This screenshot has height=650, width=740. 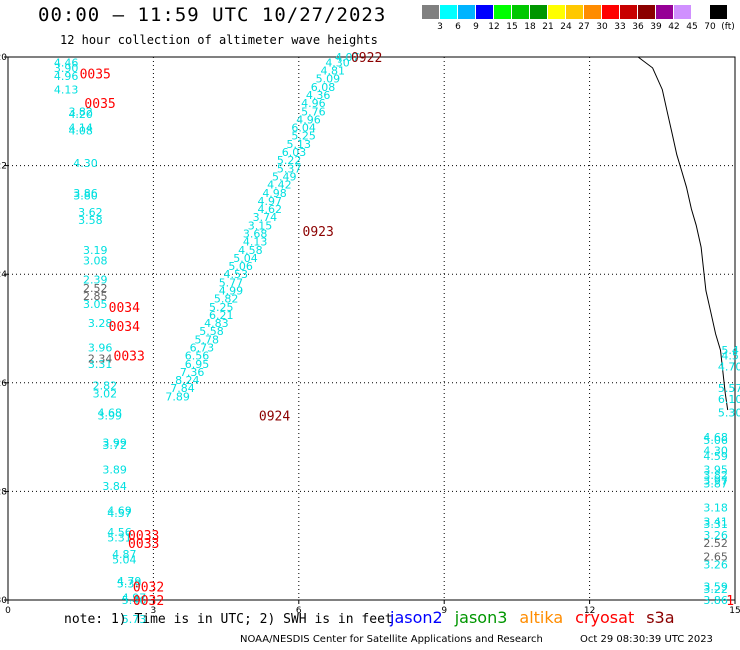 I want to click on wave-height-label: 3.15, so click(x=260, y=225).